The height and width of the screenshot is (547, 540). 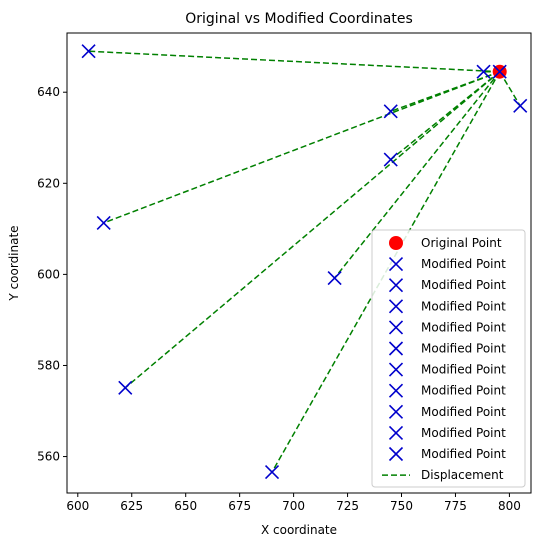 What do you see at coordinates (48, 365) in the screenshot?
I see `y-tick-label: 580` at bounding box center [48, 365].